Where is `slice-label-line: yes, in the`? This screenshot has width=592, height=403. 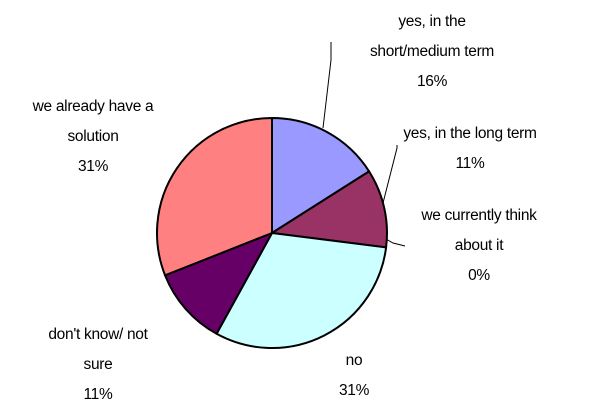
slice-label-line: yes, in the is located at coordinates (431, 21).